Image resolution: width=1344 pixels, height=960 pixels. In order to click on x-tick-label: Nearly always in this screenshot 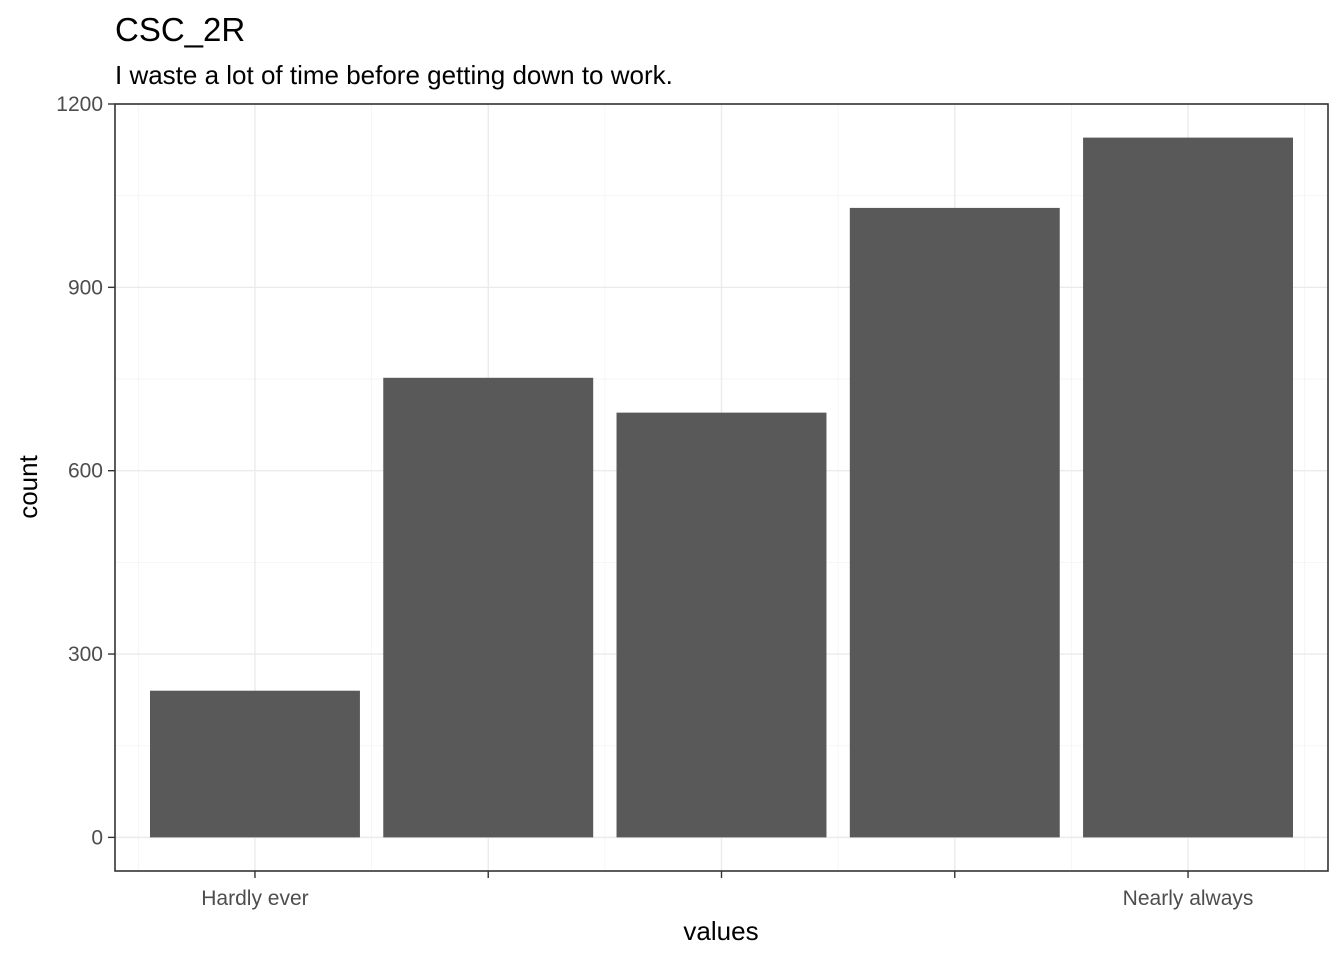, I will do `click(1188, 898)`.